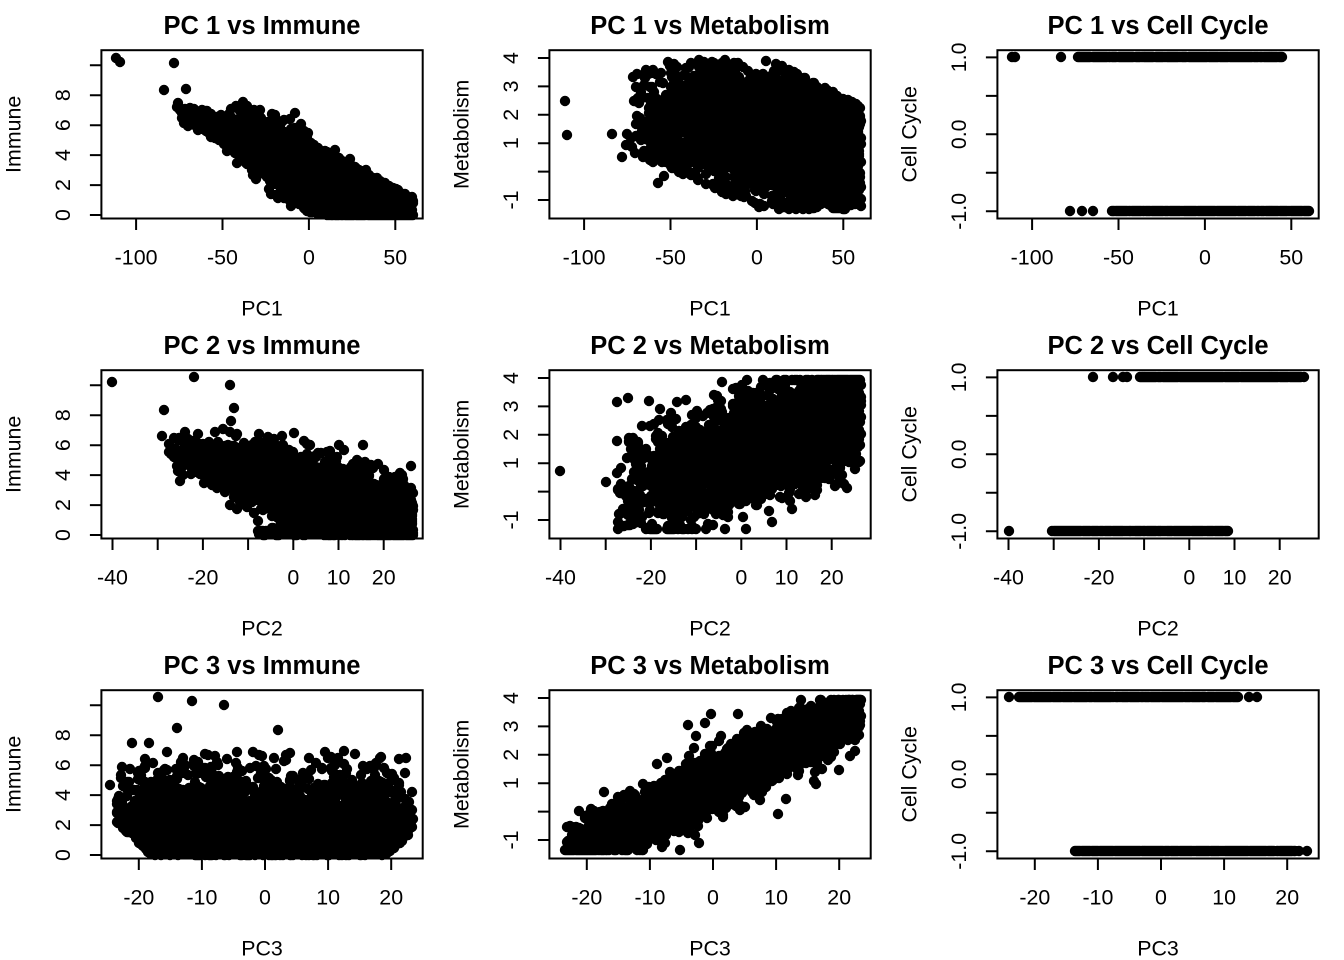 This screenshot has height=960, width=1344. Describe the element at coordinates (262, 26) in the screenshot. I see `svg-text: PC 1 vs Immune` at that location.